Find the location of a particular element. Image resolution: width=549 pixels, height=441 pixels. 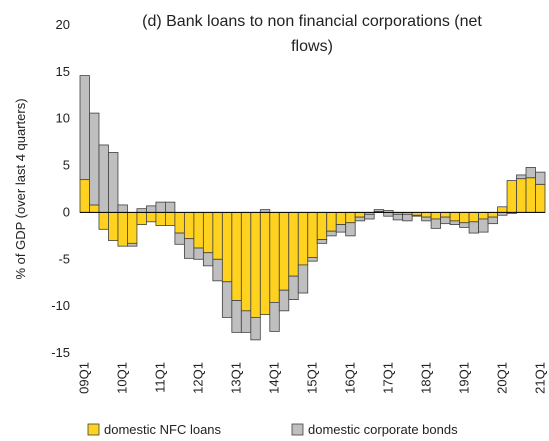

x-tick-label: 14Q1 is located at coordinates (274, 378).